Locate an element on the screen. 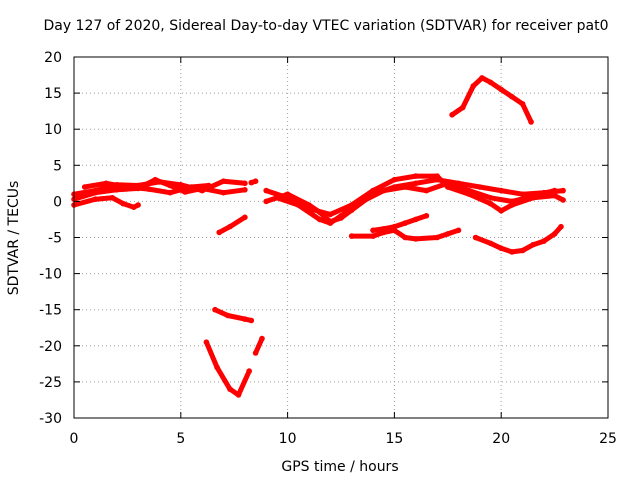  y-tick-label: -25 is located at coordinates (50, 383).